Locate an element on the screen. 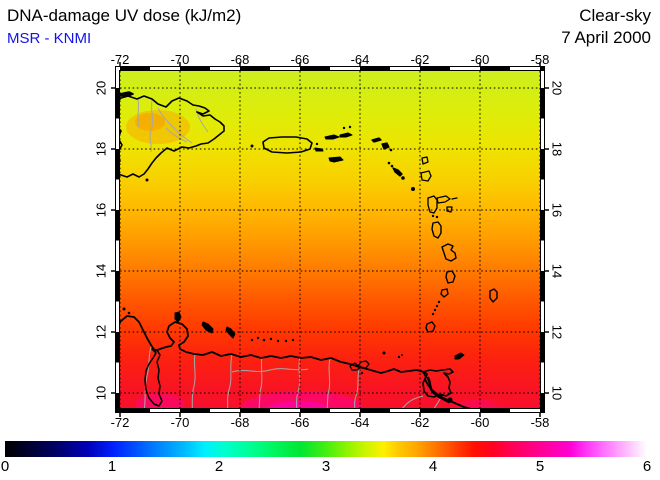  lon-label-top: -58 is located at coordinates (540, 59).